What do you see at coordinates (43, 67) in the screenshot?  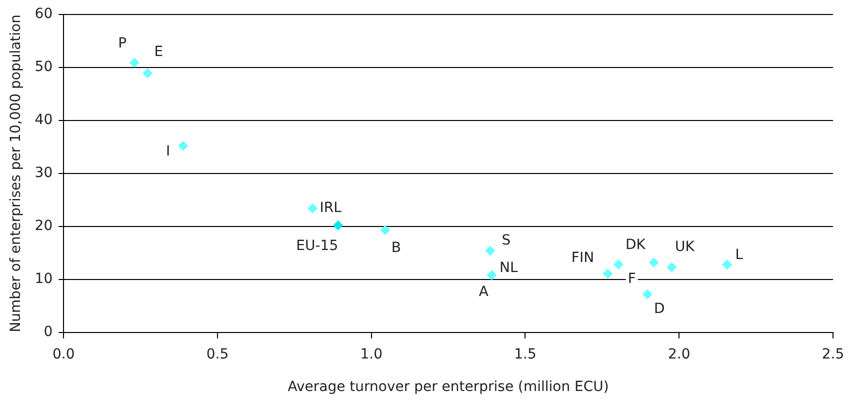 I see `y-tick-label: 50` at bounding box center [43, 67].